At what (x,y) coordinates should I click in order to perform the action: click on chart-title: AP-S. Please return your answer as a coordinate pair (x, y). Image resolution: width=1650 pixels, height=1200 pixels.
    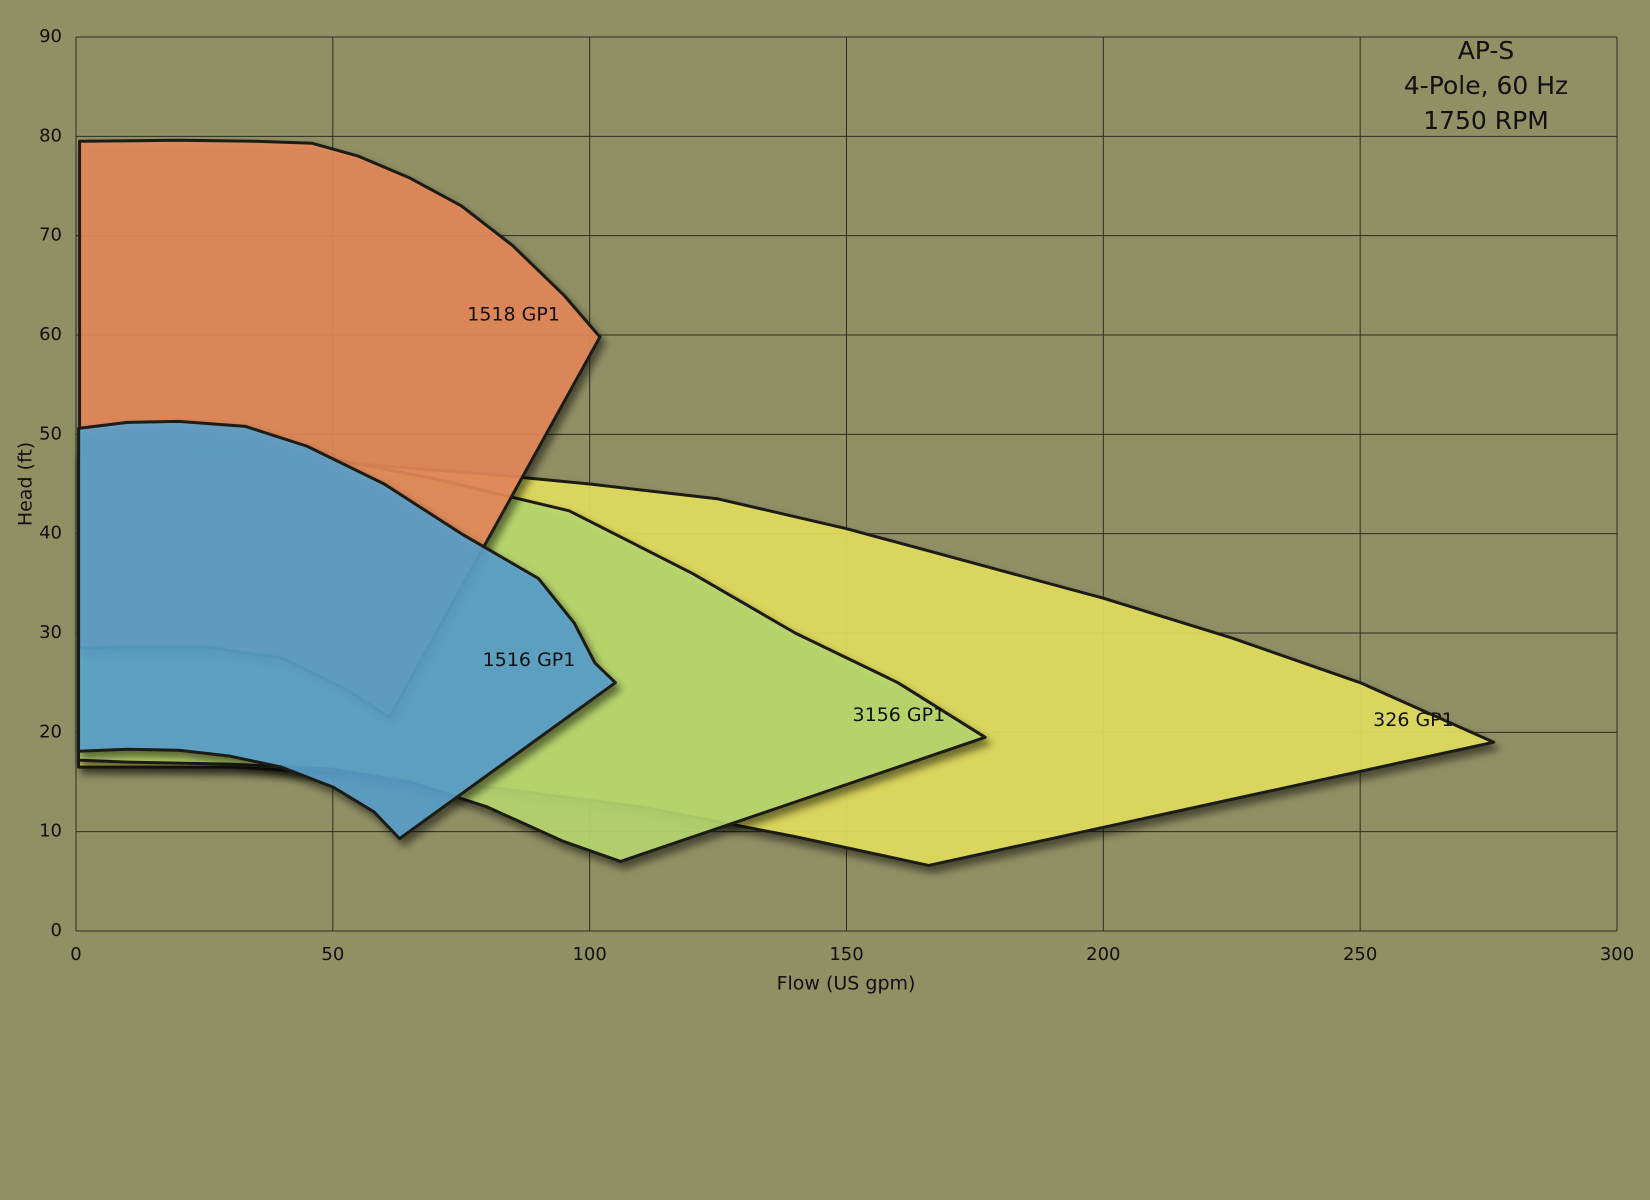
    Looking at the image, I should click on (1486, 50).